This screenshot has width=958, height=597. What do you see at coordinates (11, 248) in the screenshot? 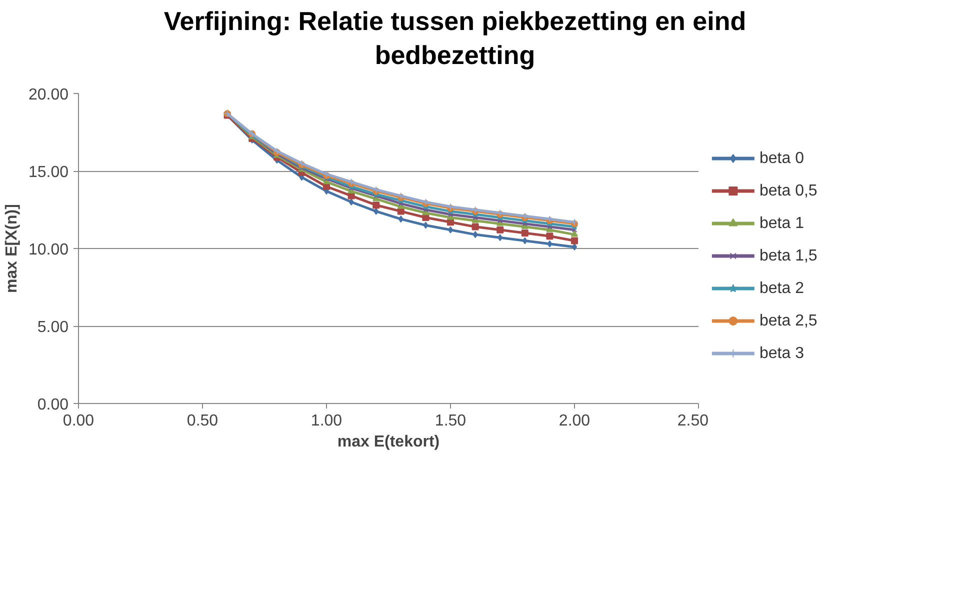
I see `y-axis-title: max E[X(n)]` at bounding box center [11, 248].